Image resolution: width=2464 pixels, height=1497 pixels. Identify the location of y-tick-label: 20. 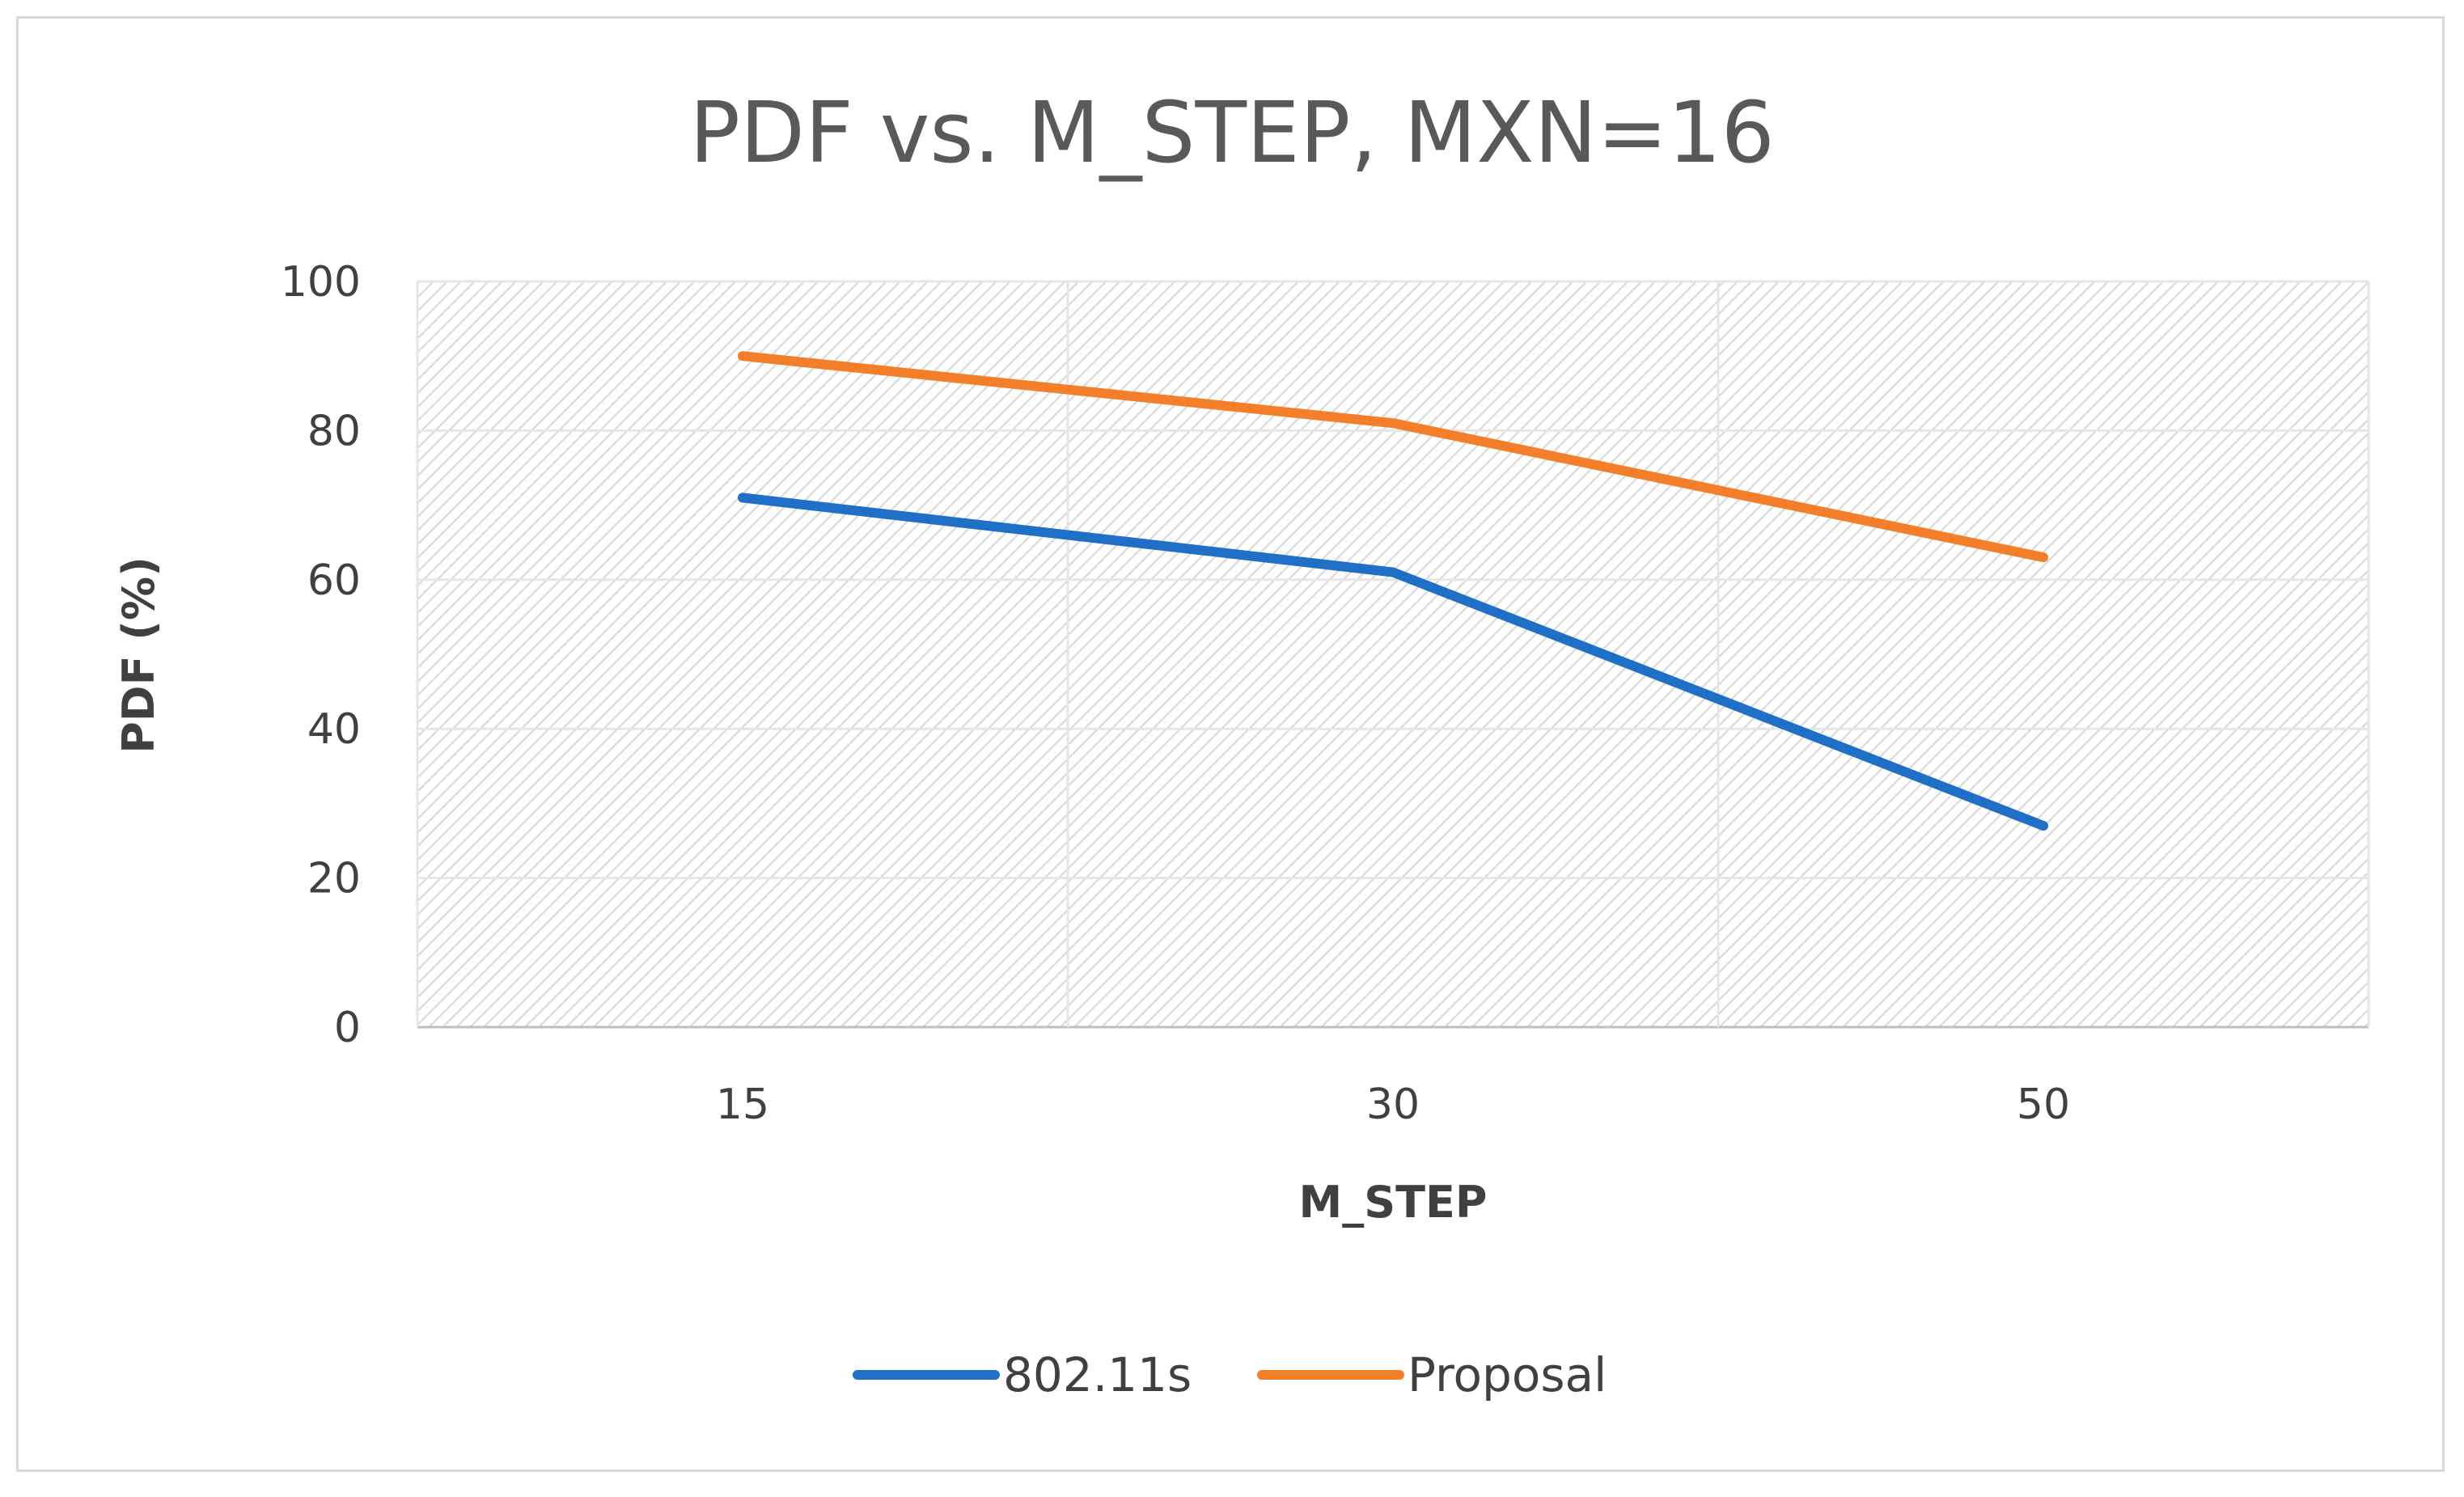
(334, 879).